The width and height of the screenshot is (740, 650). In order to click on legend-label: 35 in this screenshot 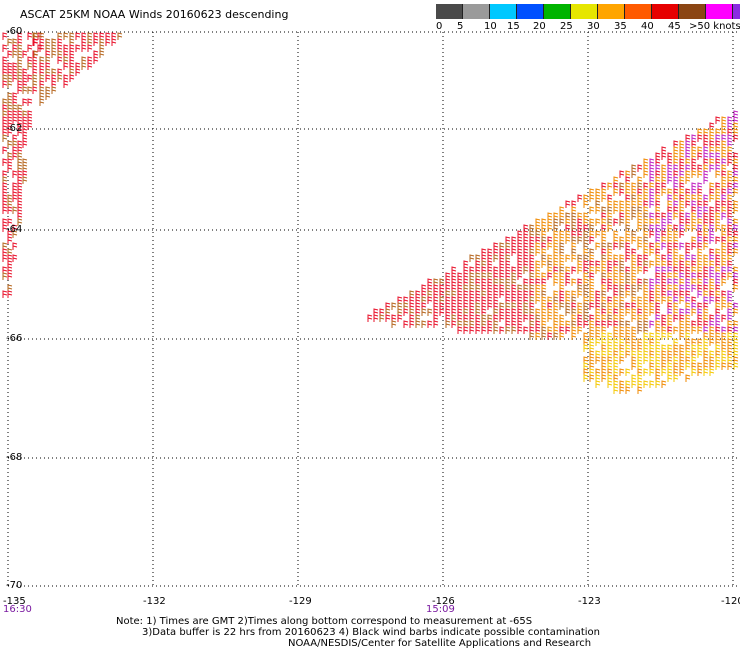, I will do `click(620, 26)`.